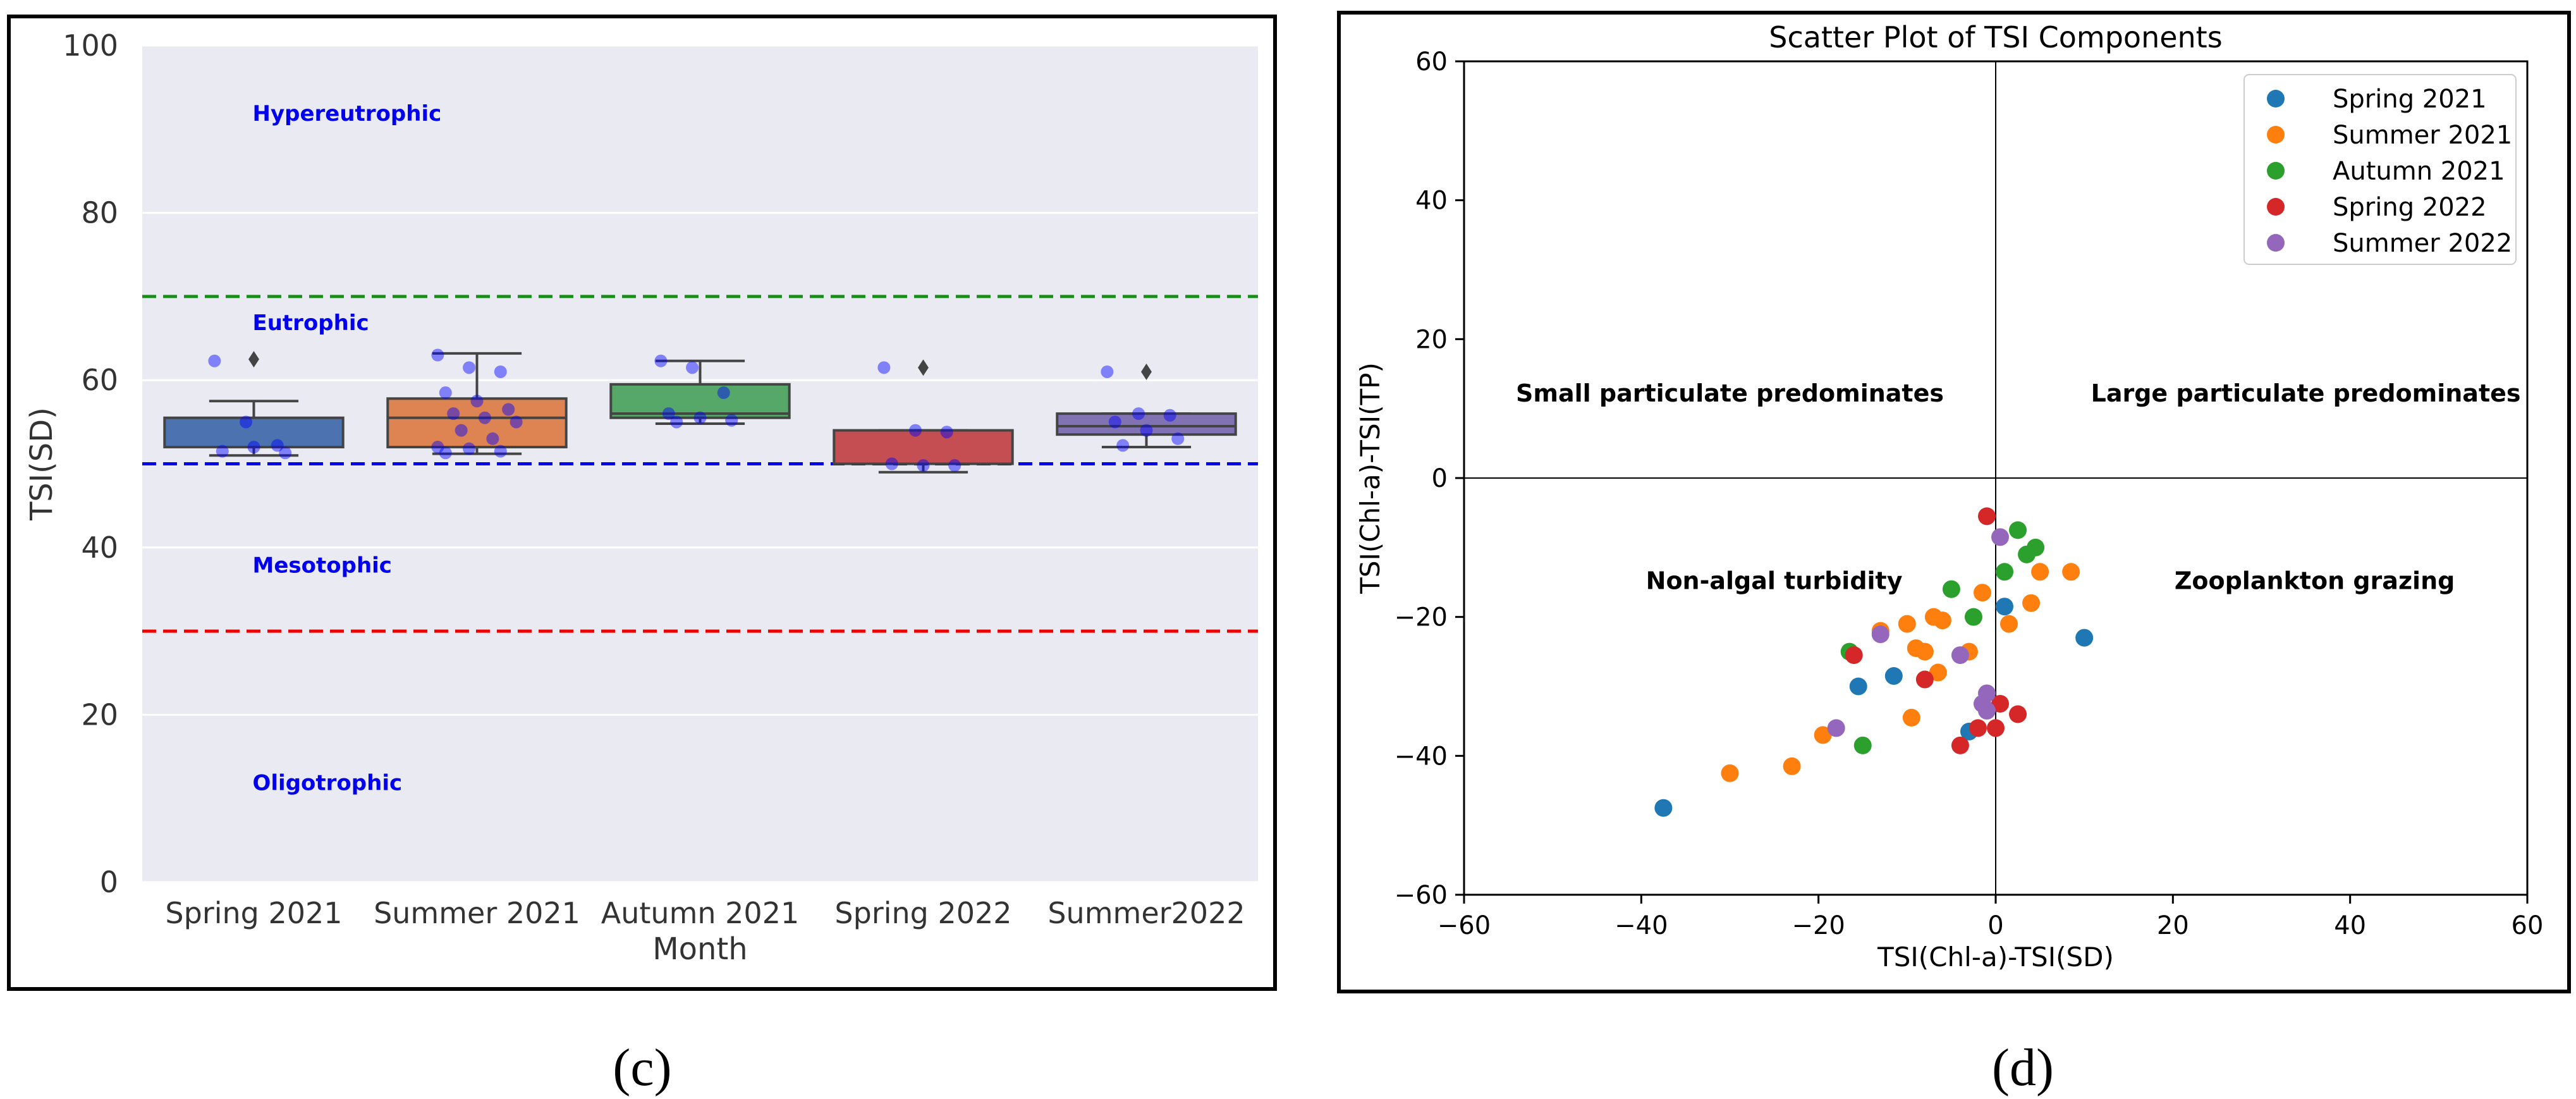 The image size is (2576, 1099). I want to click on legend-label: Spring 2022, so click(2410, 207).